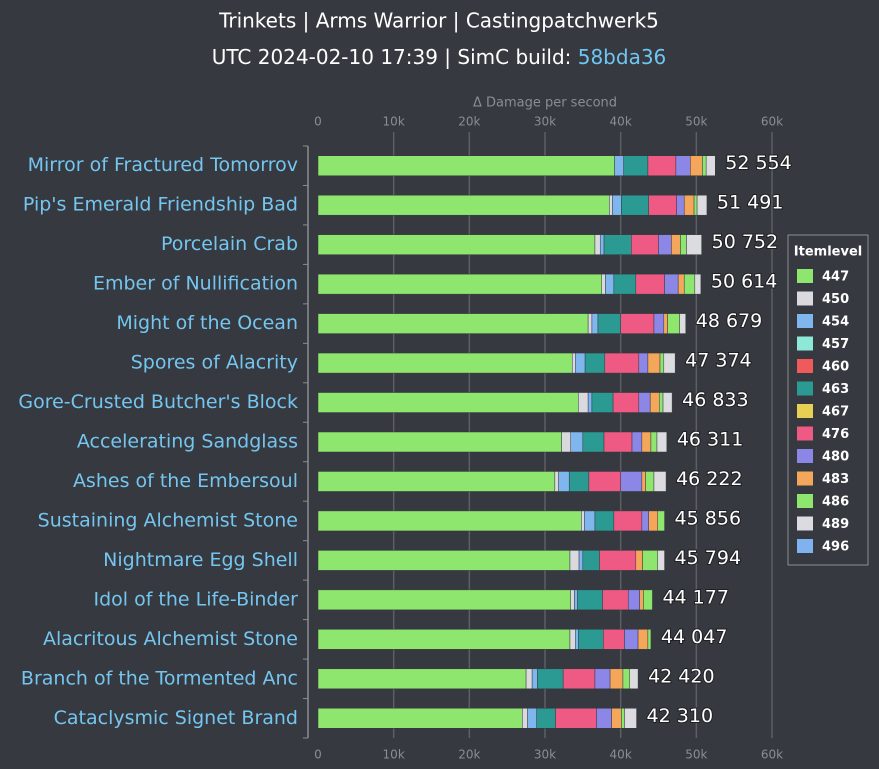  What do you see at coordinates (469, 122) in the screenshot?
I see `x-tick-label-top: 20k` at bounding box center [469, 122].